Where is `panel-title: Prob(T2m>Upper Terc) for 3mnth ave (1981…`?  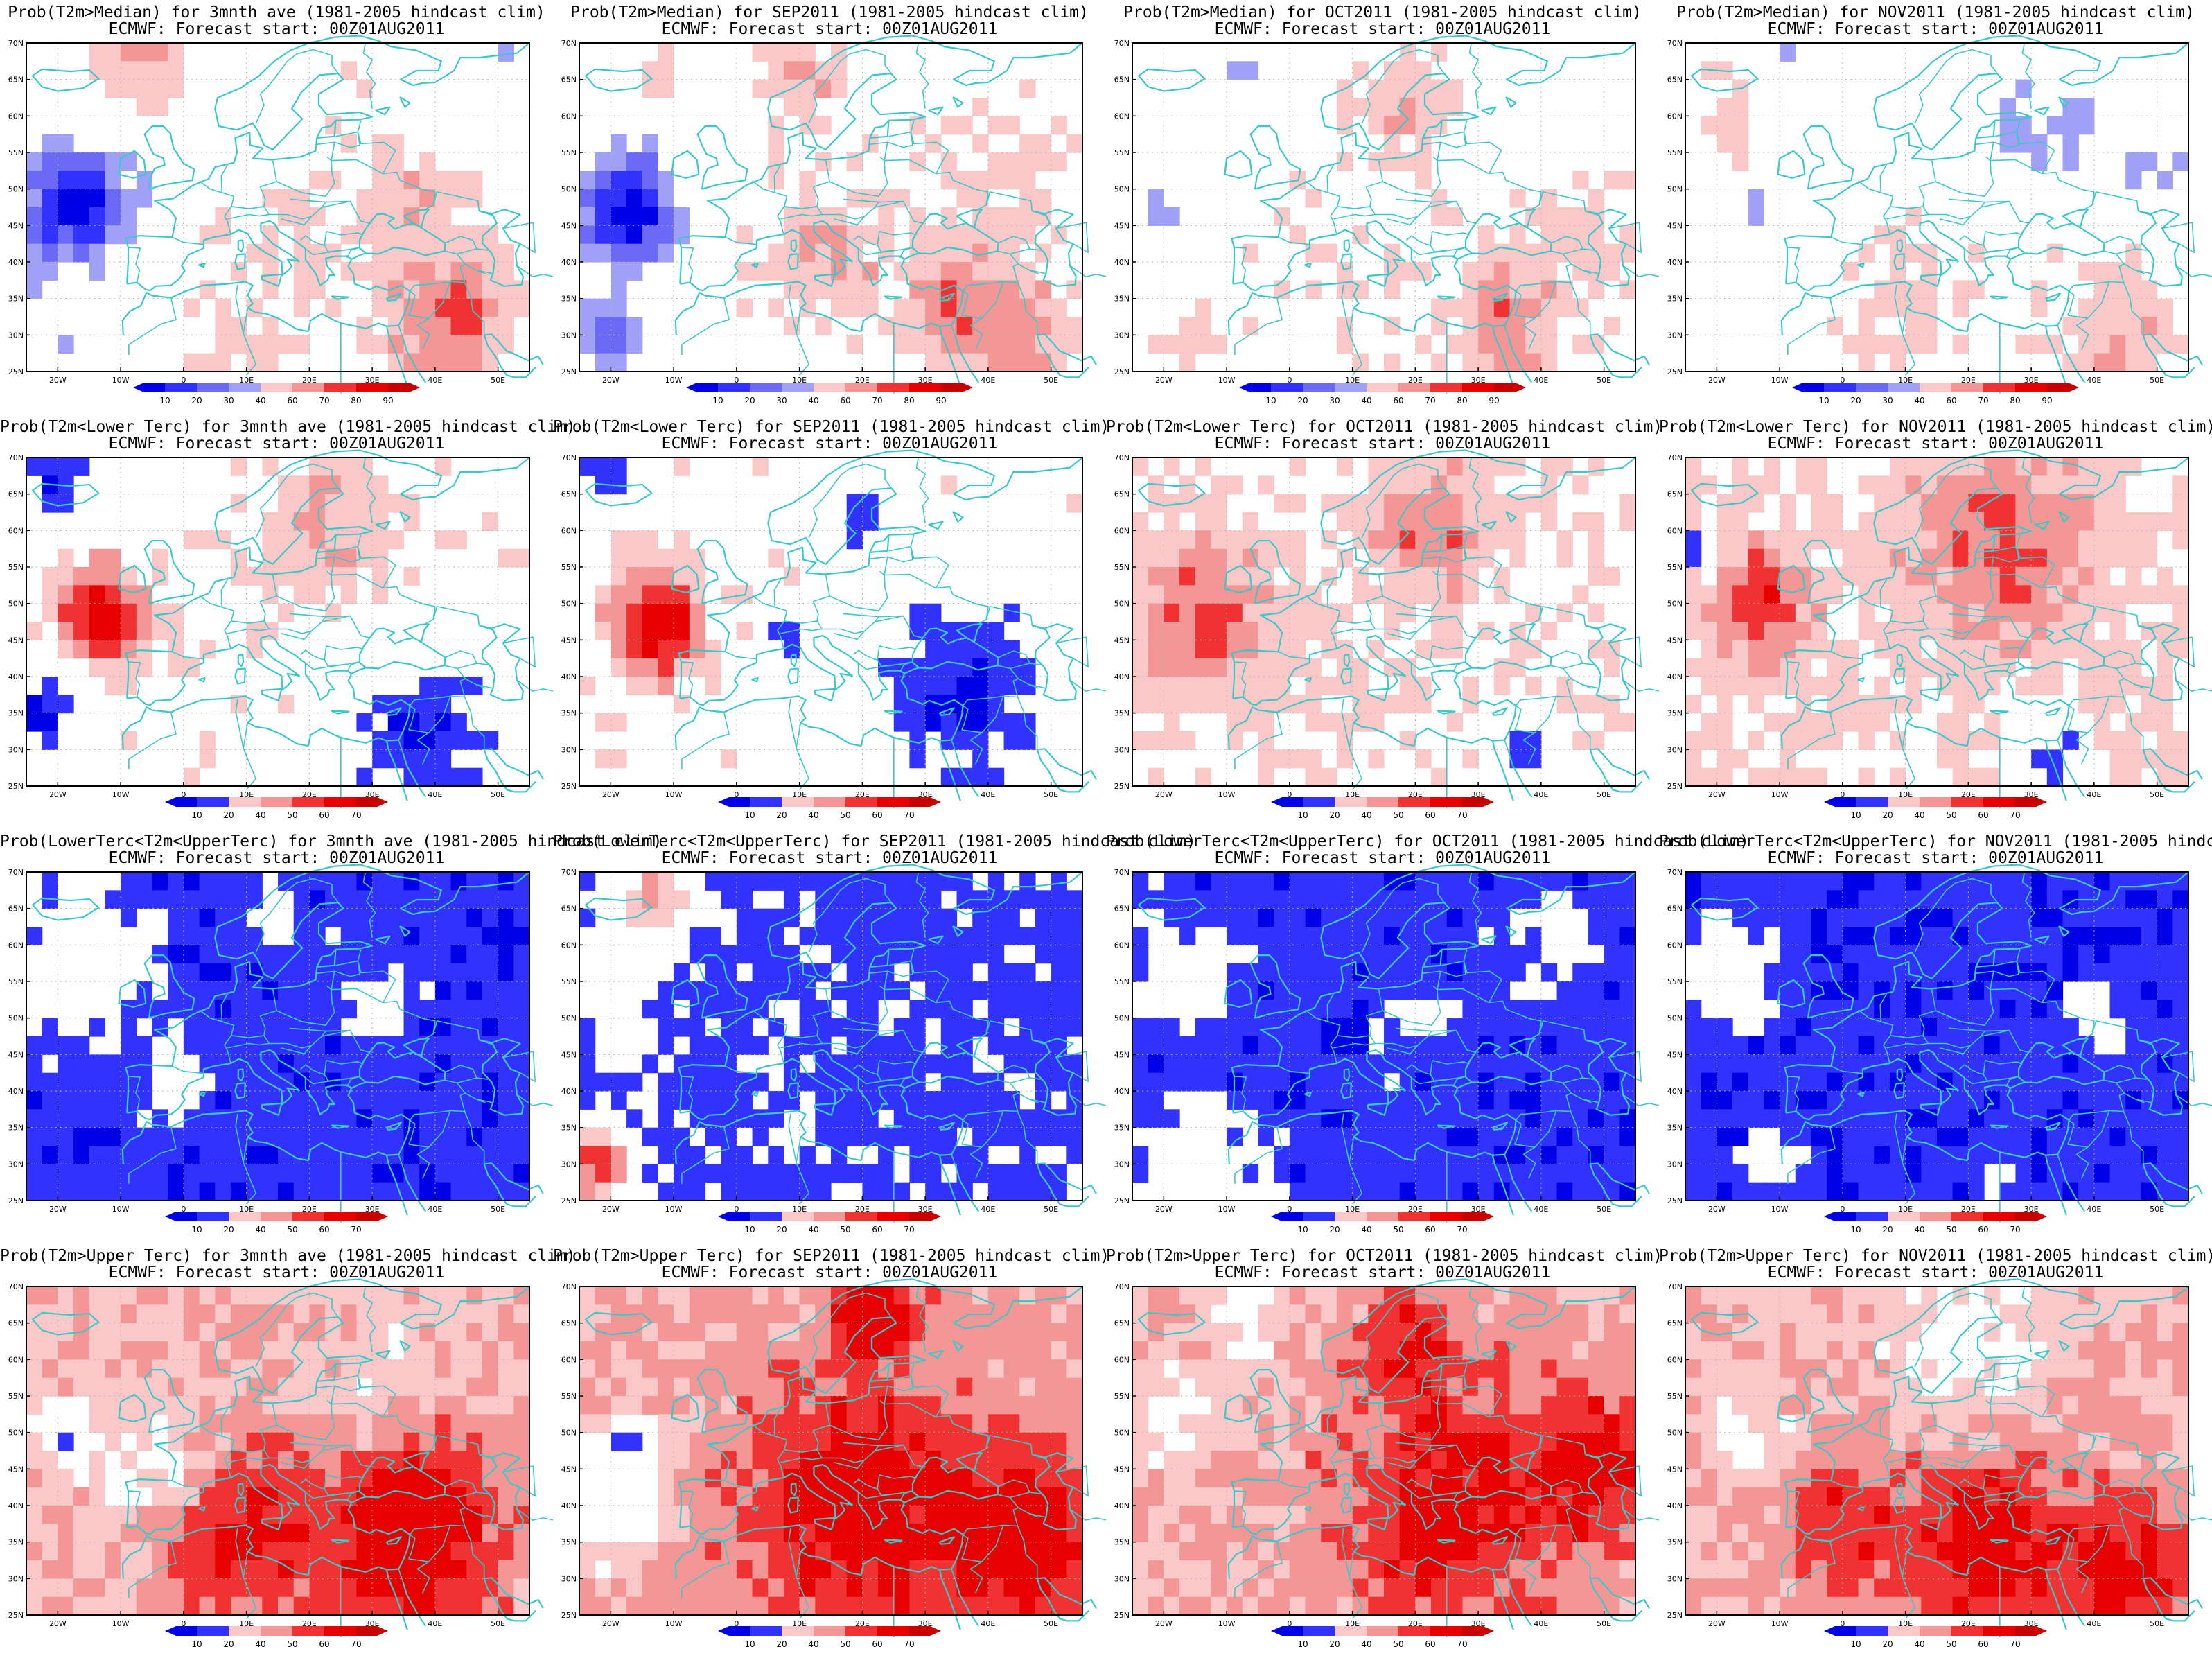 panel-title: Prob(T2m>Upper Terc) for 3mnth ave (1981… is located at coordinates (288, 1256).